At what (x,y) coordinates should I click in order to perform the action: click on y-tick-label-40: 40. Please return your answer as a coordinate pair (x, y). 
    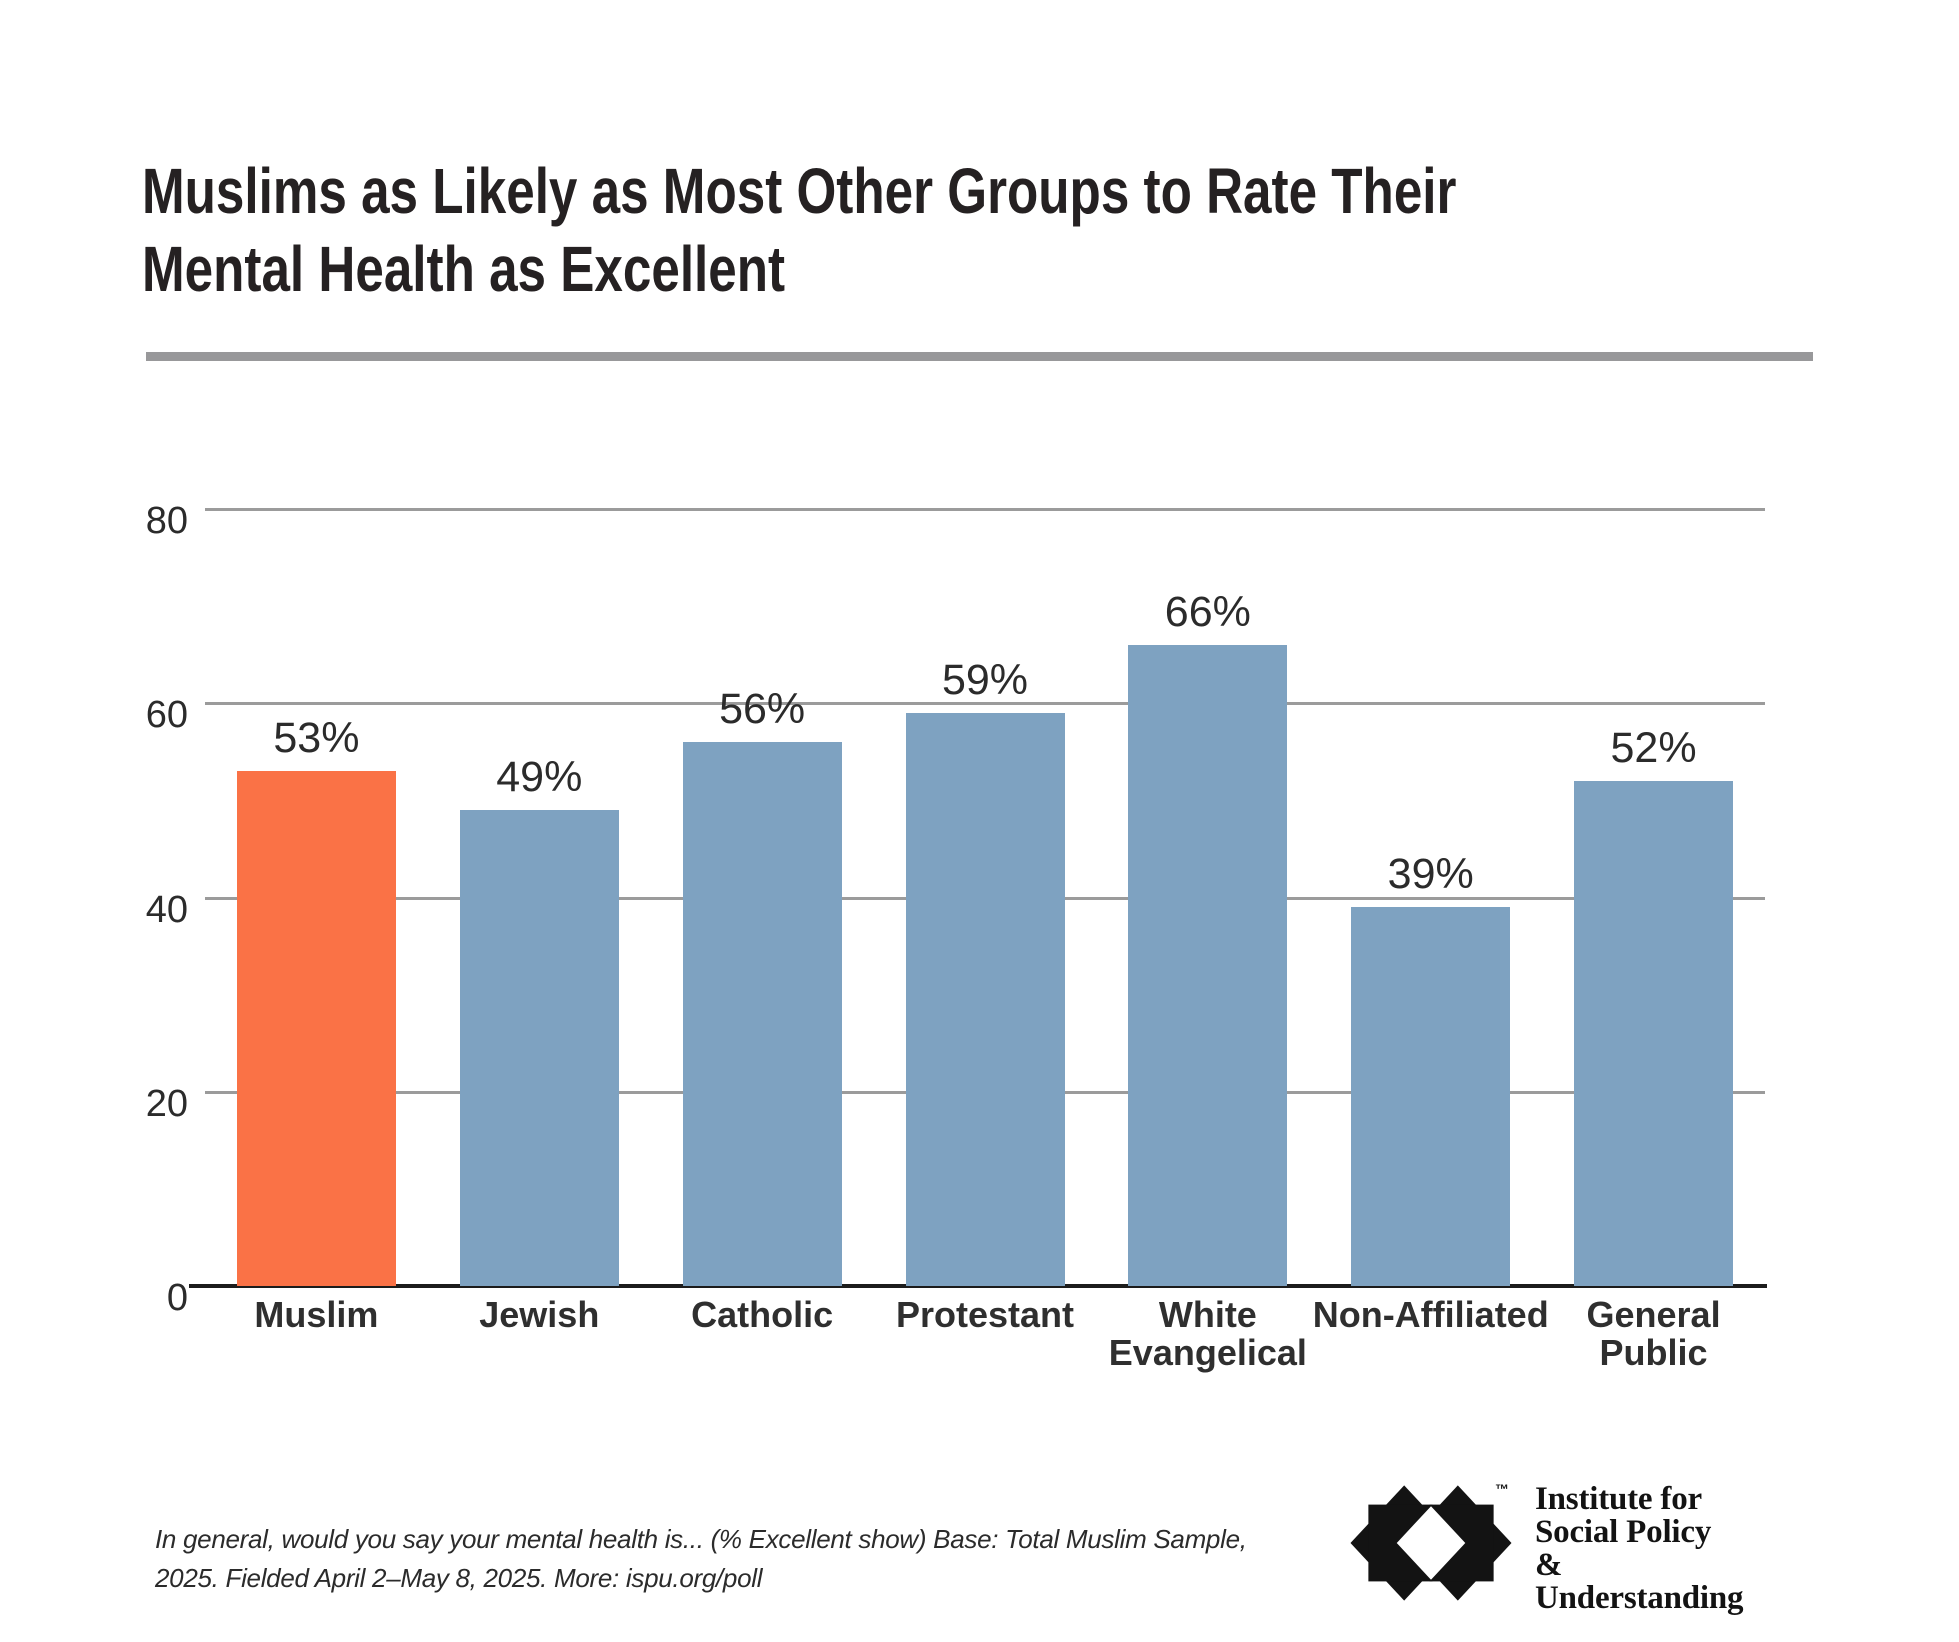
    Looking at the image, I should click on (166, 909).